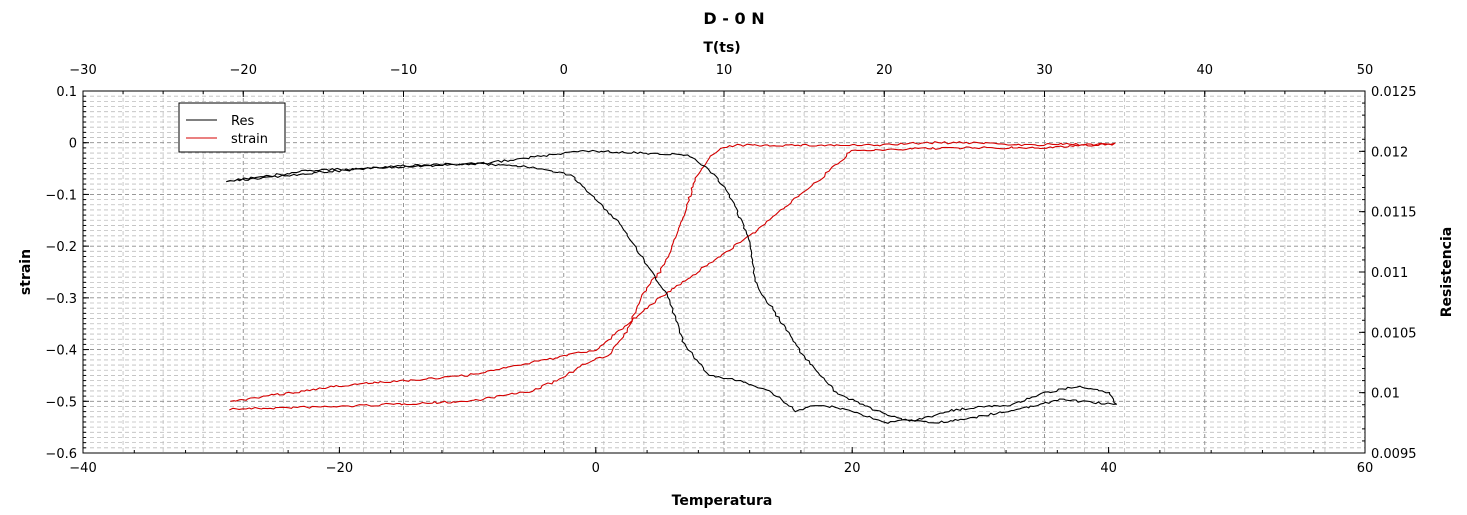 The image size is (1467, 515). I want to click on chart-title: D - 0 N, so click(733, 18).